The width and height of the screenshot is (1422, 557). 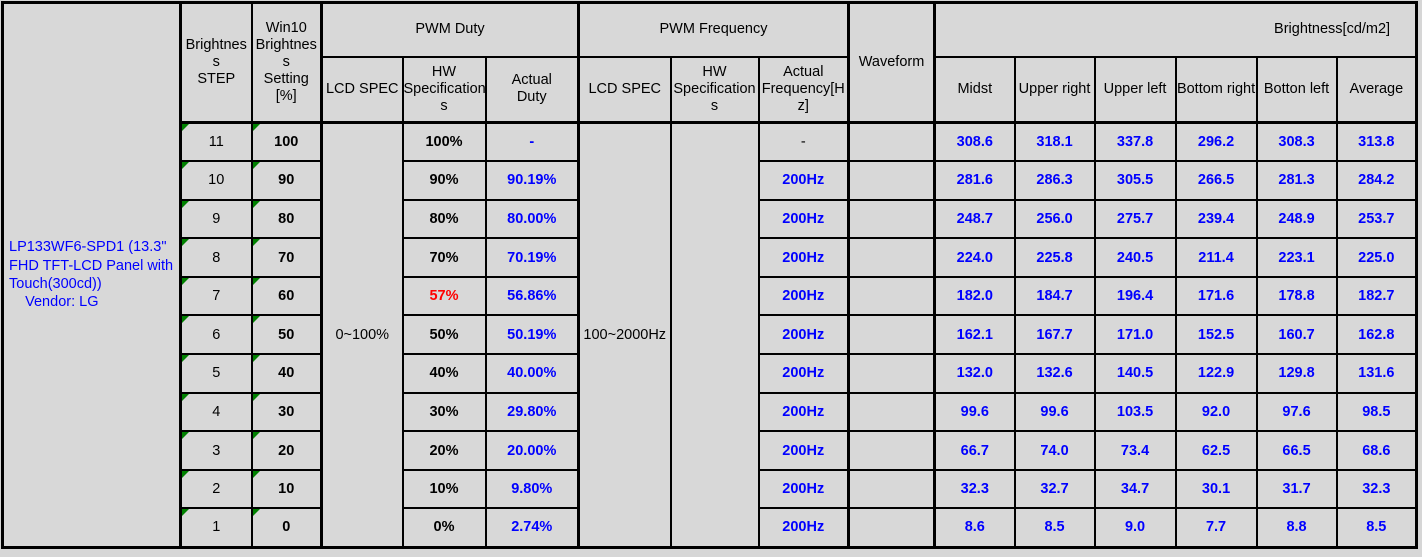 What do you see at coordinates (1135, 450) in the screenshot?
I see `brightness-cell: 73.4` at bounding box center [1135, 450].